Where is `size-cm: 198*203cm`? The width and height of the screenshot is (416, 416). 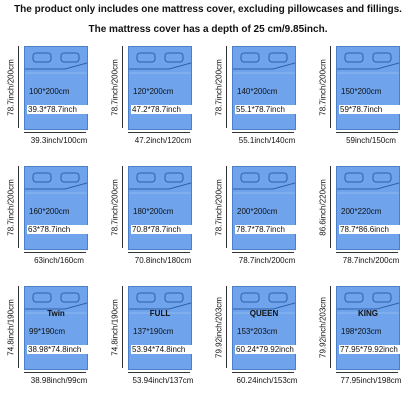
size-cm: 198*203cm is located at coordinates (361, 331).